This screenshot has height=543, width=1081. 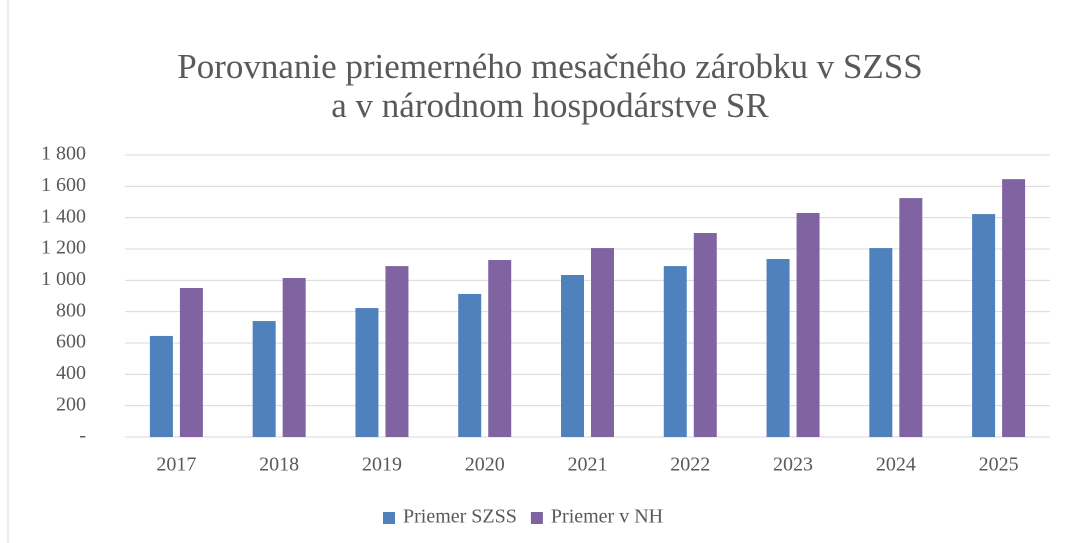 I want to click on x-tick-label: 2025, so click(x=999, y=465).